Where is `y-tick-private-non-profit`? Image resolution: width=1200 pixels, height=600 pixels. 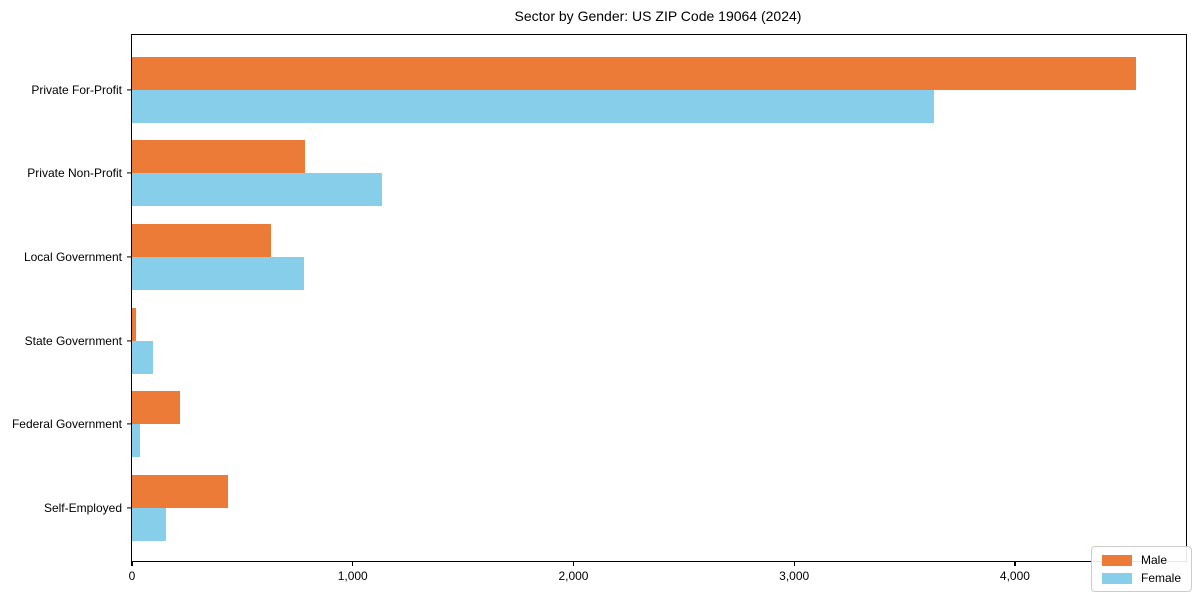 y-tick-private-non-profit is located at coordinates (129, 173).